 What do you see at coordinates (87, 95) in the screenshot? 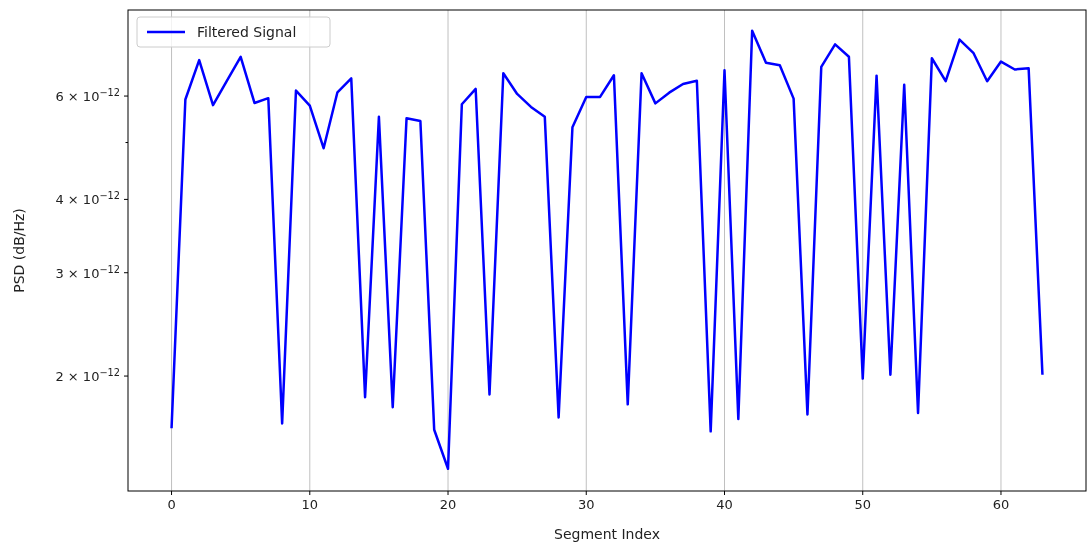
I see `y-tick-label: 6 × 10$^{−12}$` at bounding box center [87, 95].